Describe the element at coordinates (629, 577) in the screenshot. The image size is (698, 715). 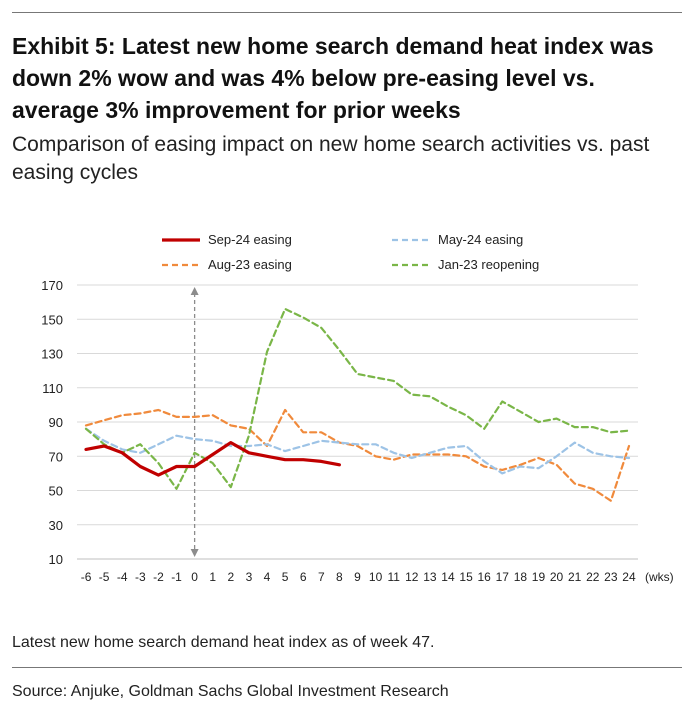
I see `x-tick-label: 24` at that location.